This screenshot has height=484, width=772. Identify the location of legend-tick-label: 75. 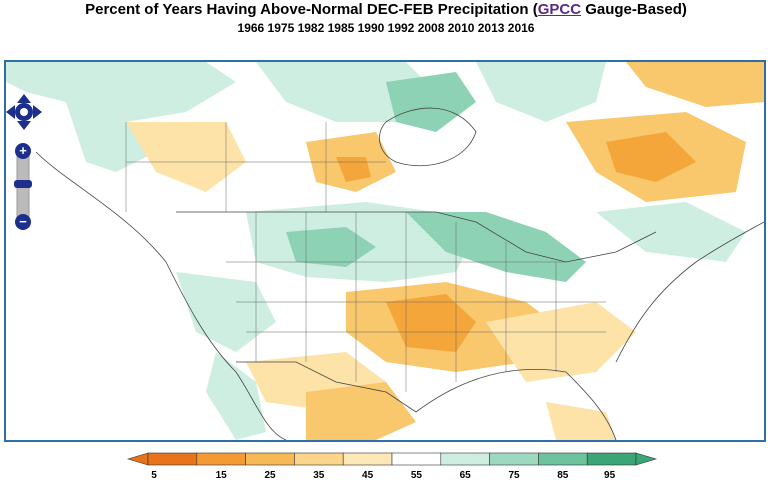
(514, 475).